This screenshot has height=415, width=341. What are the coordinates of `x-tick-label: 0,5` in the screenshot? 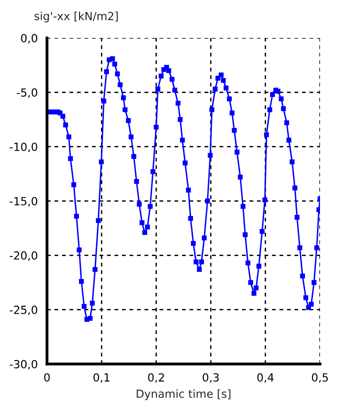 It's located at (320, 378).